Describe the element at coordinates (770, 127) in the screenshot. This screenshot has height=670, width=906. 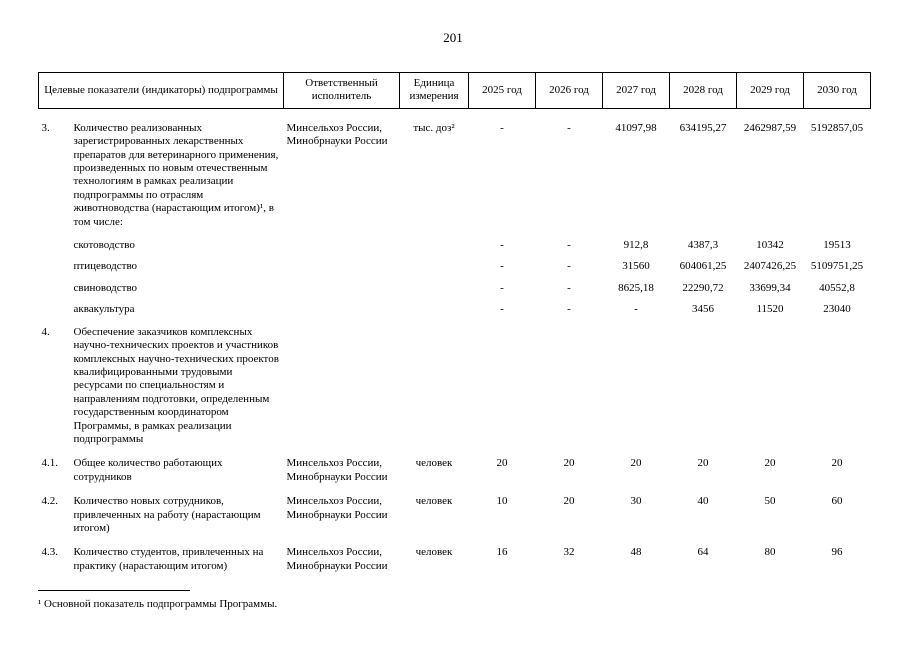
I see `value-cell: 2462987,59` at that location.